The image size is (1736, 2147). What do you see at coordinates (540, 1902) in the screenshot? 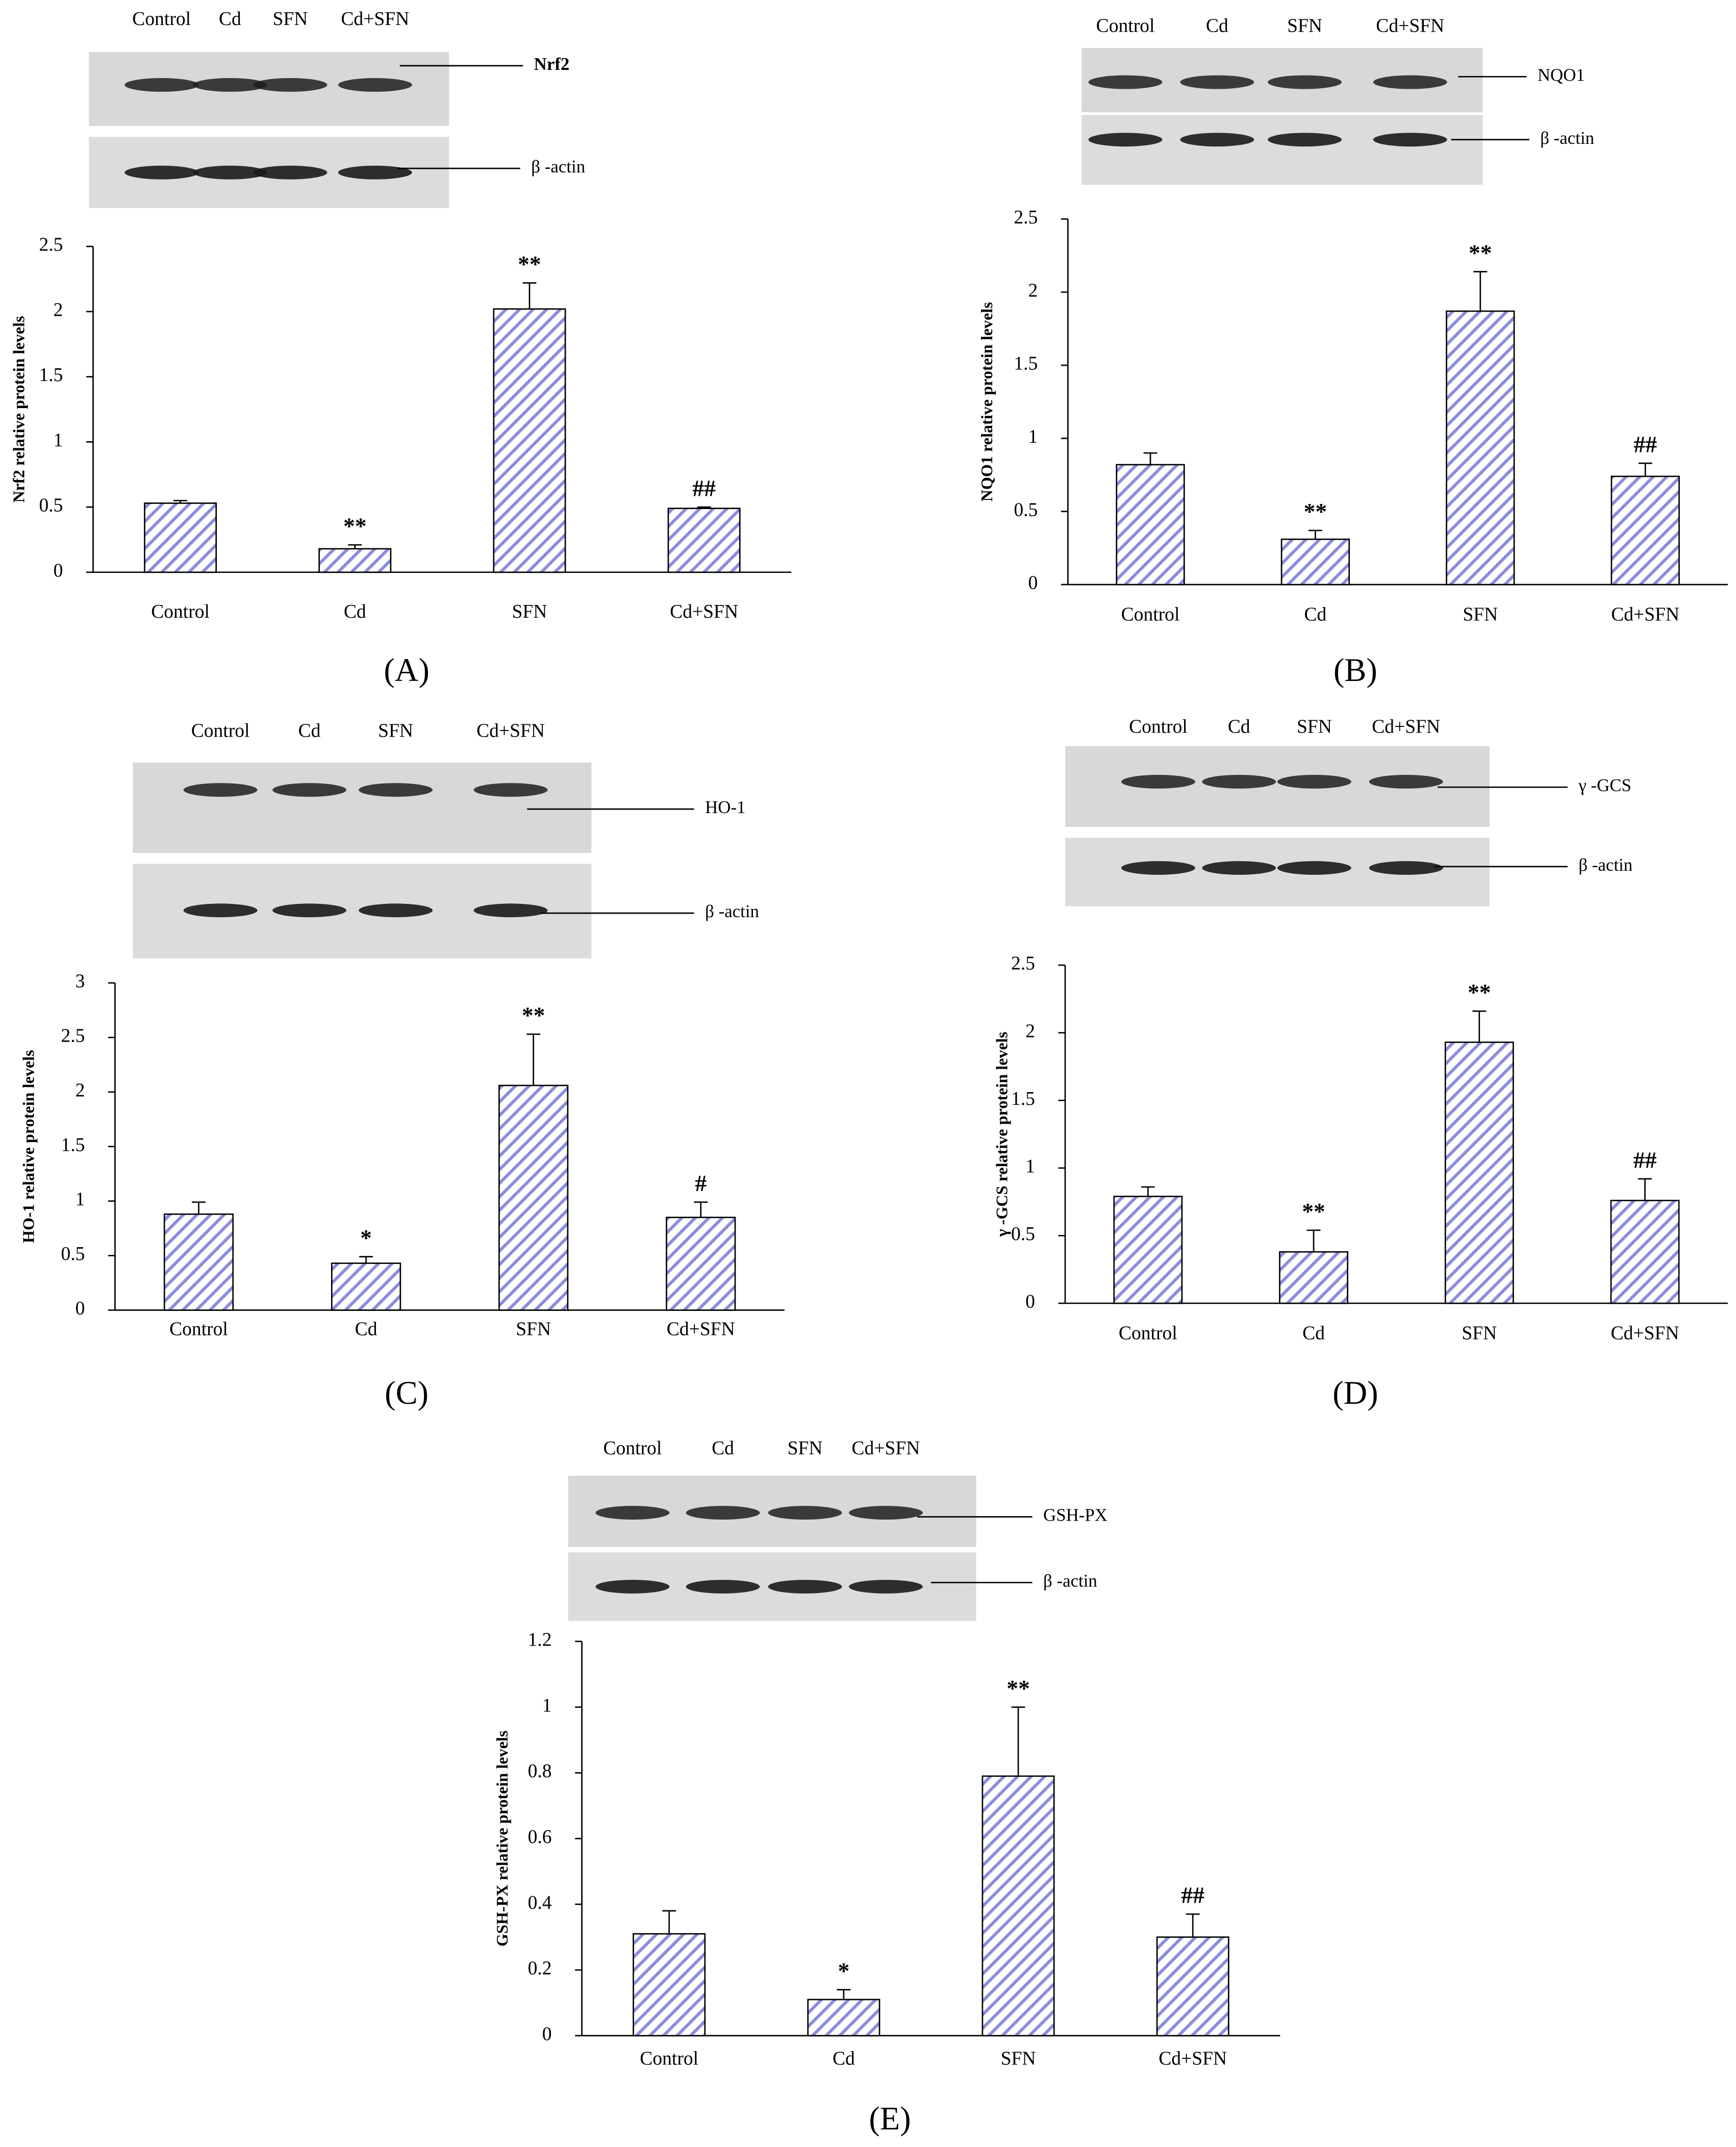
I see `y-tick-label: 0.4` at bounding box center [540, 1902].